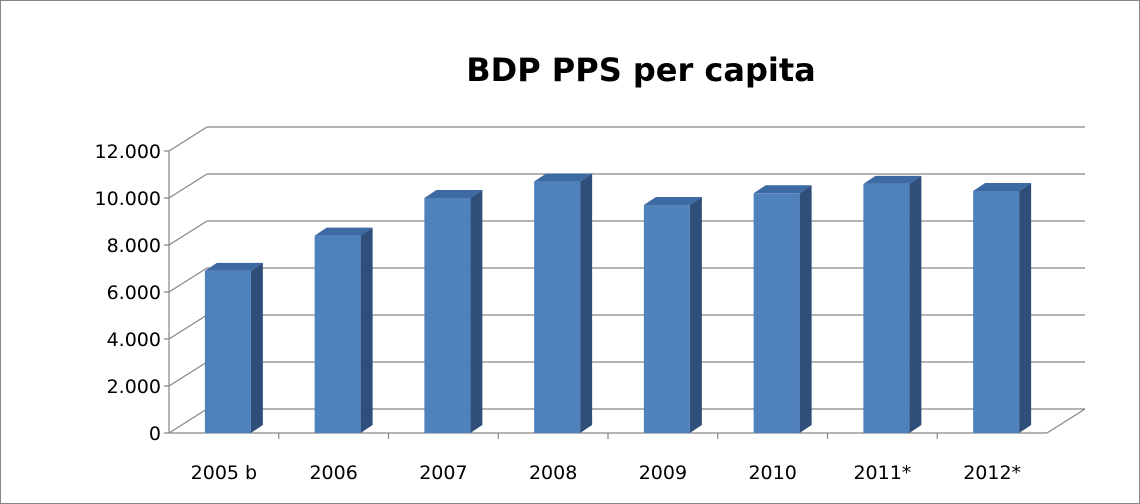 This screenshot has height=504, width=1140. I want to click on y-axis-tick-labels: 0 2.000 4.000 6.000 8.000 10.000 12.000, so click(128, 293).